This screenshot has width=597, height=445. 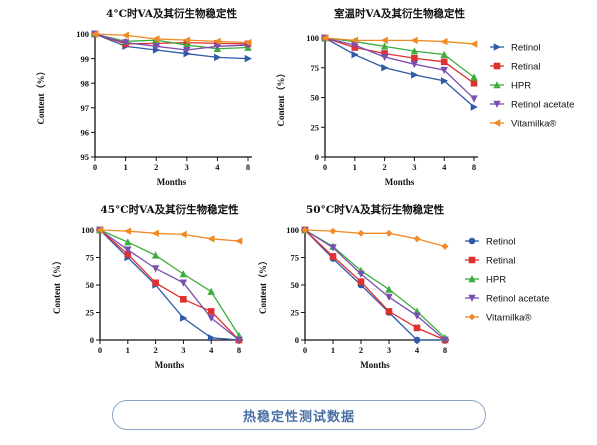 I want to click on x-tick-label: 4, so click(x=217, y=167).